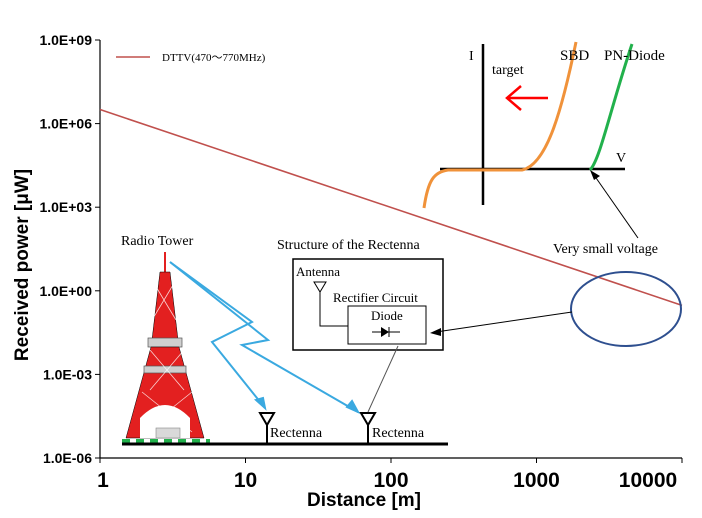  What do you see at coordinates (65, 40) in the screenshot?
I see `y-tick-label: 1.0E+09` at bounding box center [65, 40].